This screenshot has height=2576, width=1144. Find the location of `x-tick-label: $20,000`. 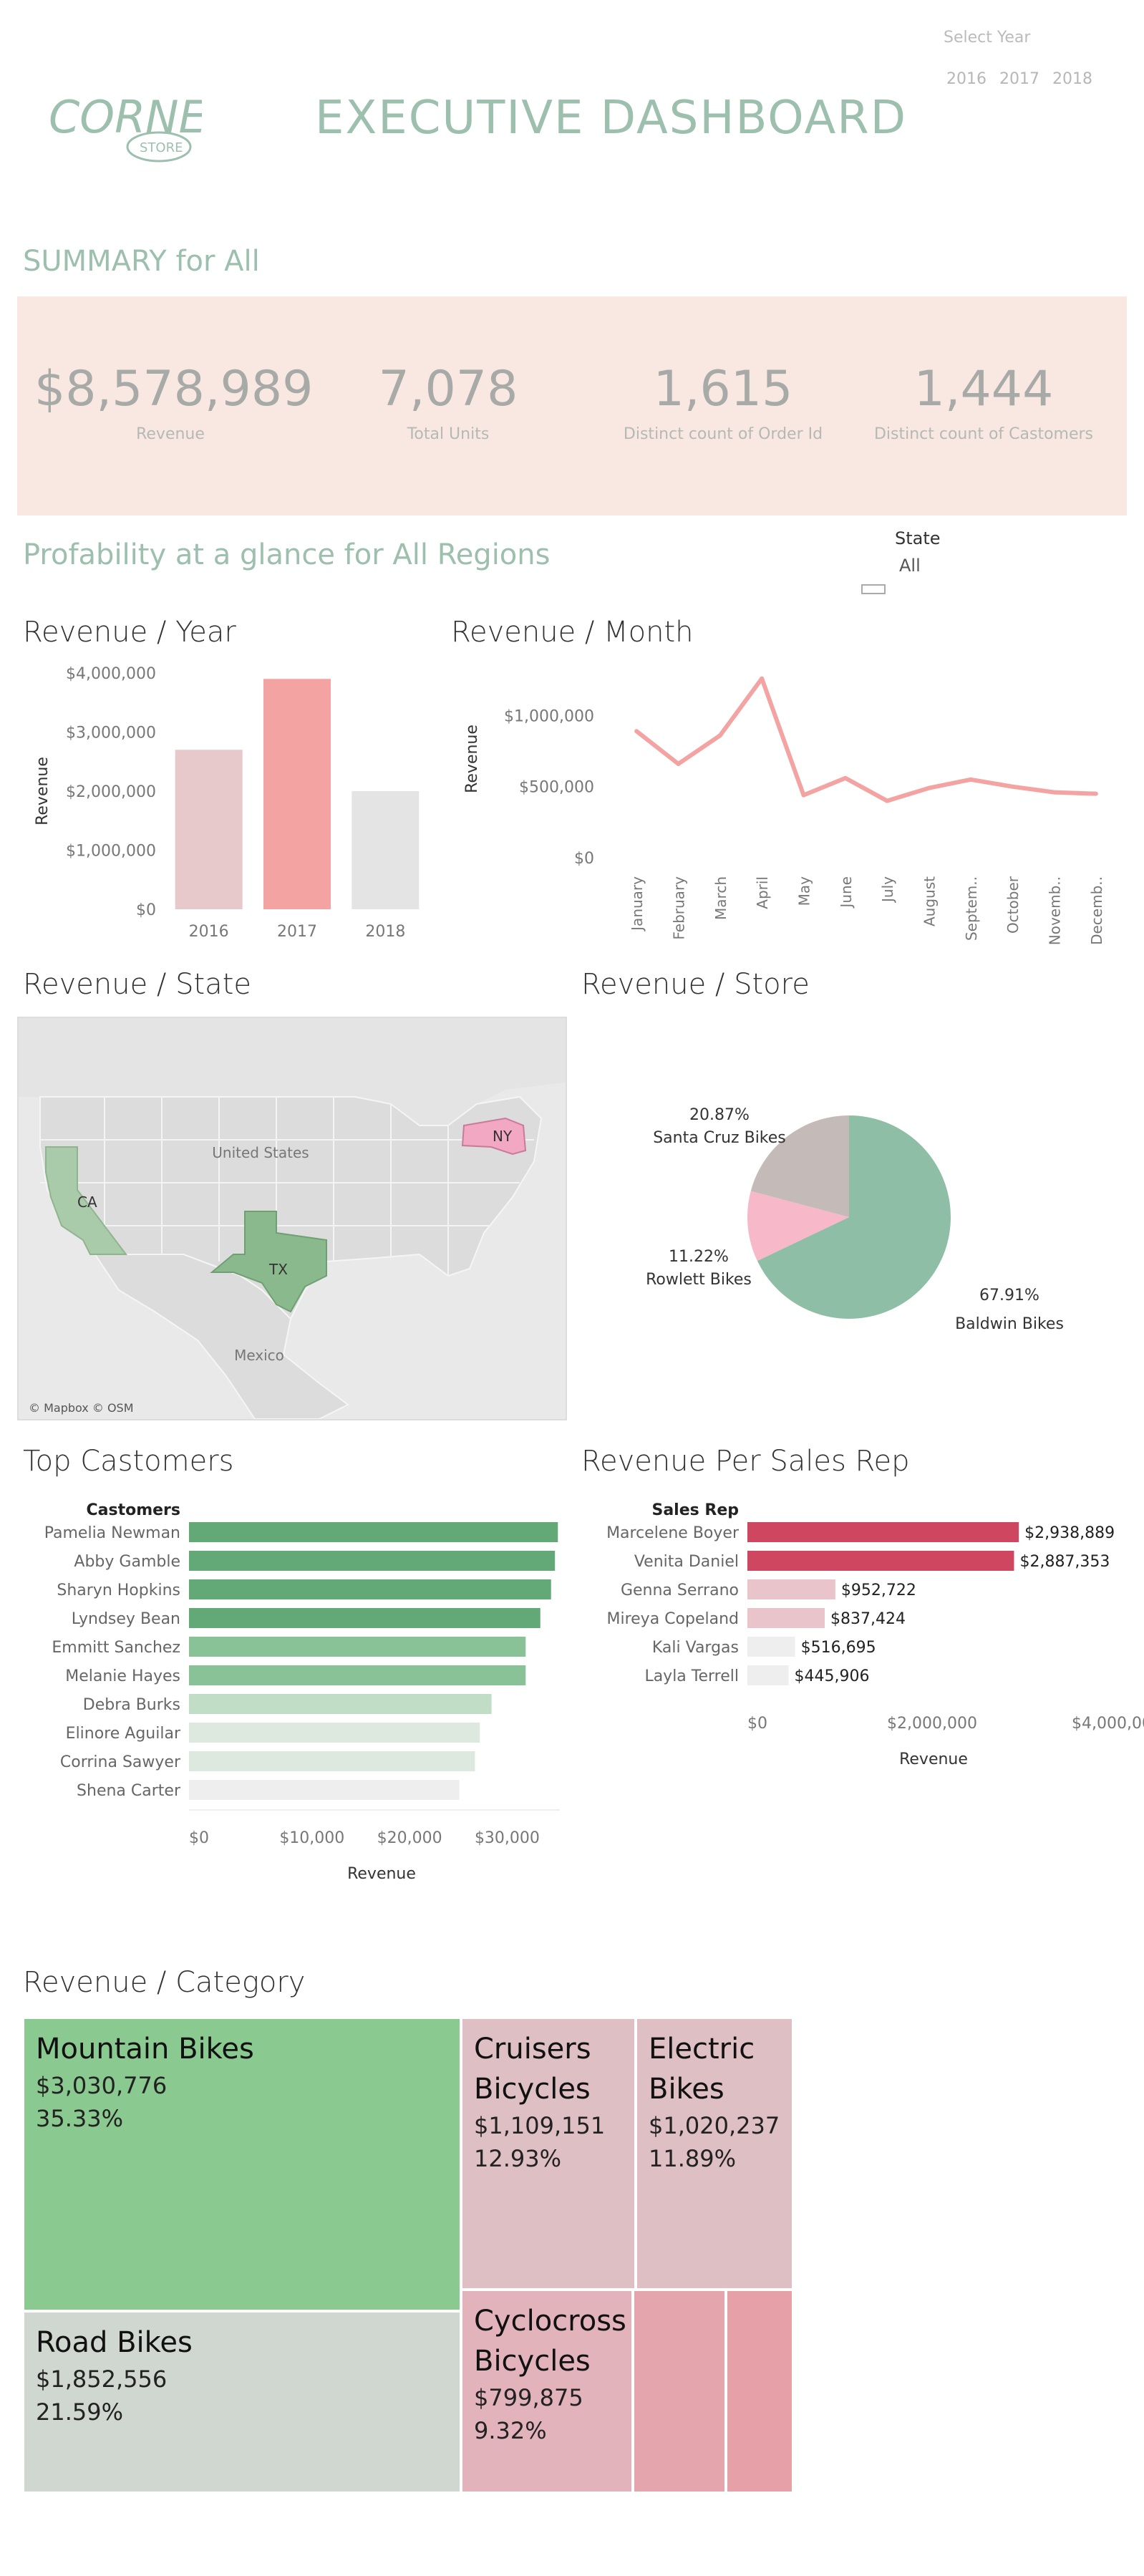

x-tick-label: $20,000 is located at coordinates (409, 1838).